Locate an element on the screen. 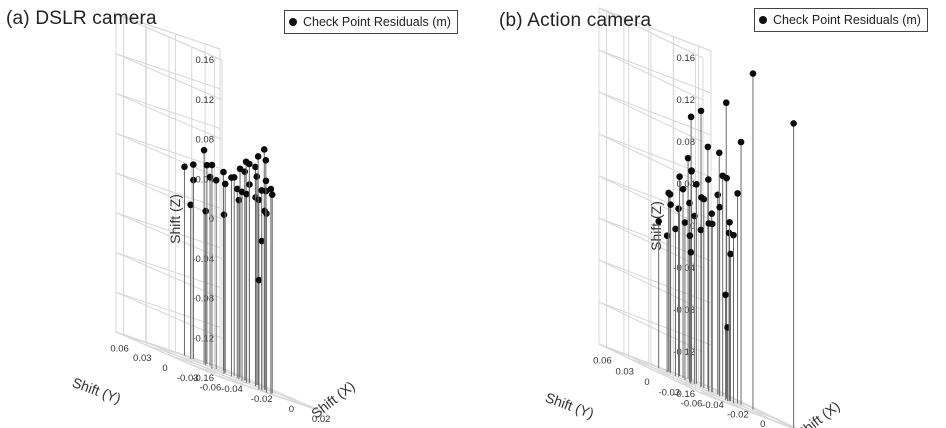  title-text-dslr: DSLR camera is located at coordinates (96, 18).